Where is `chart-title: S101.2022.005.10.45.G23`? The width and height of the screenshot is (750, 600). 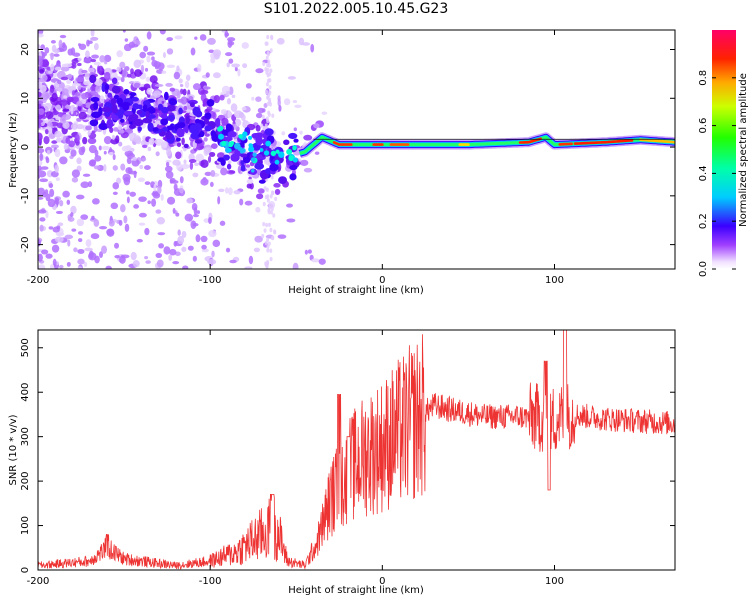 chart-title: S101.2022.005.10.45.G23 is located at coordinates (356, 9).